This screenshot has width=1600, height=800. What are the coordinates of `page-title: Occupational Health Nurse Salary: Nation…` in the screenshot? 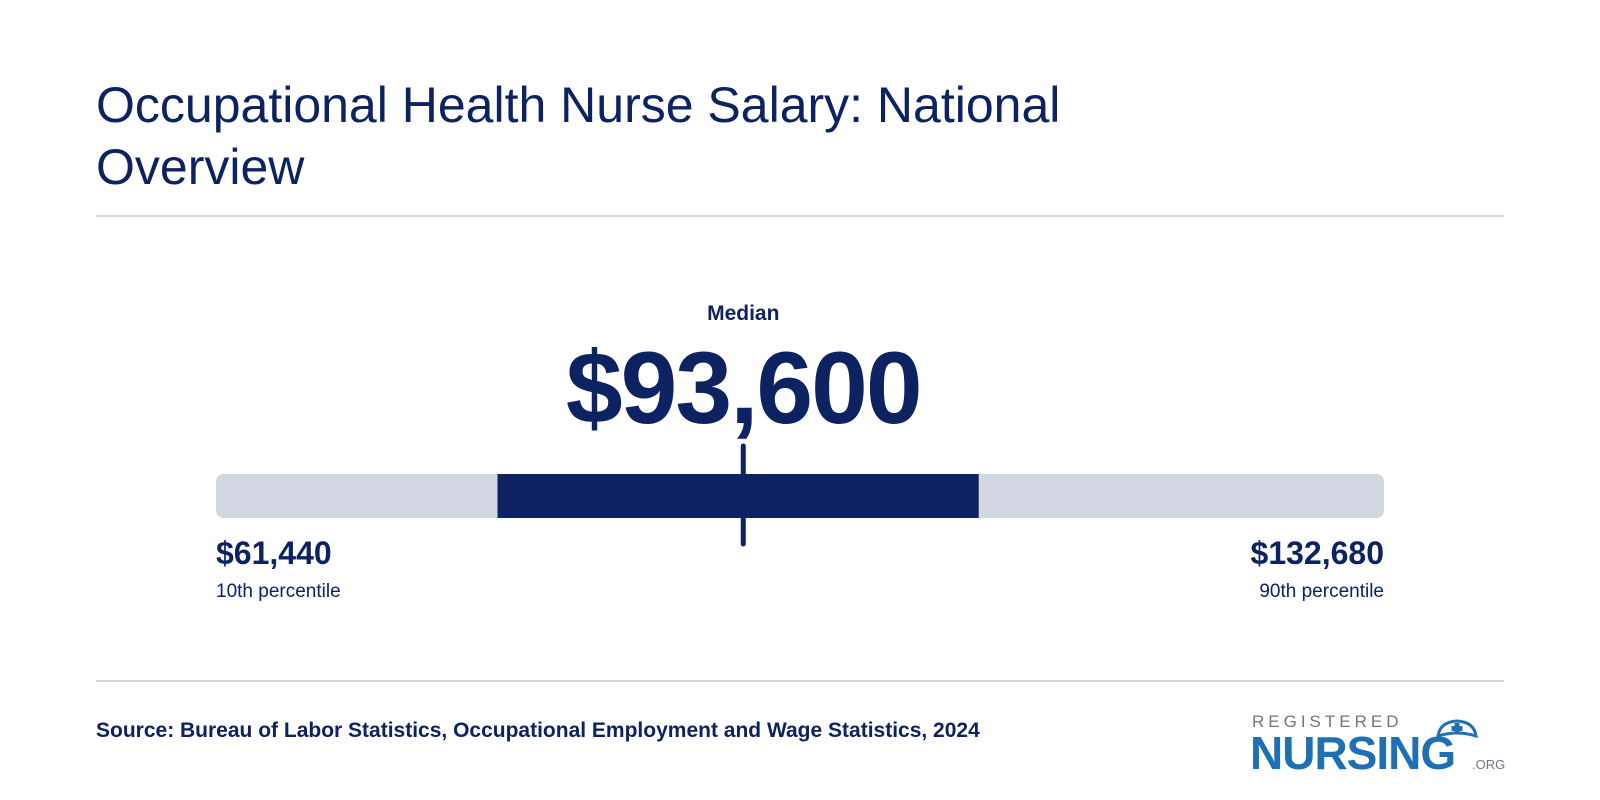 It's located at (578, 136).